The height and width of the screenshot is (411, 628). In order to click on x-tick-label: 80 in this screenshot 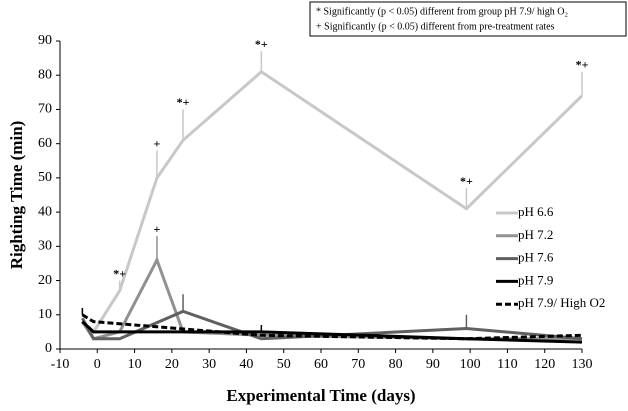, I will do `click(396, 364)`.